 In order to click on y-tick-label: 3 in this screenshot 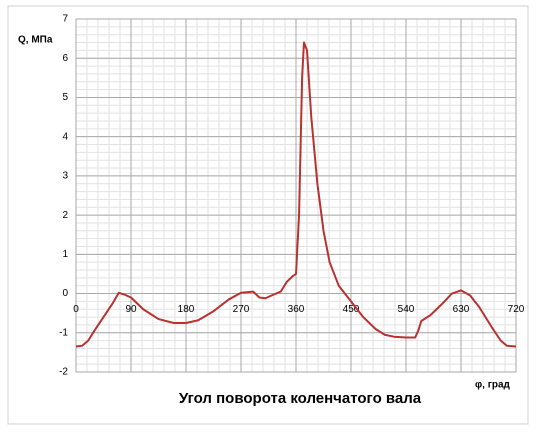, I will do `click(65, 176)`.